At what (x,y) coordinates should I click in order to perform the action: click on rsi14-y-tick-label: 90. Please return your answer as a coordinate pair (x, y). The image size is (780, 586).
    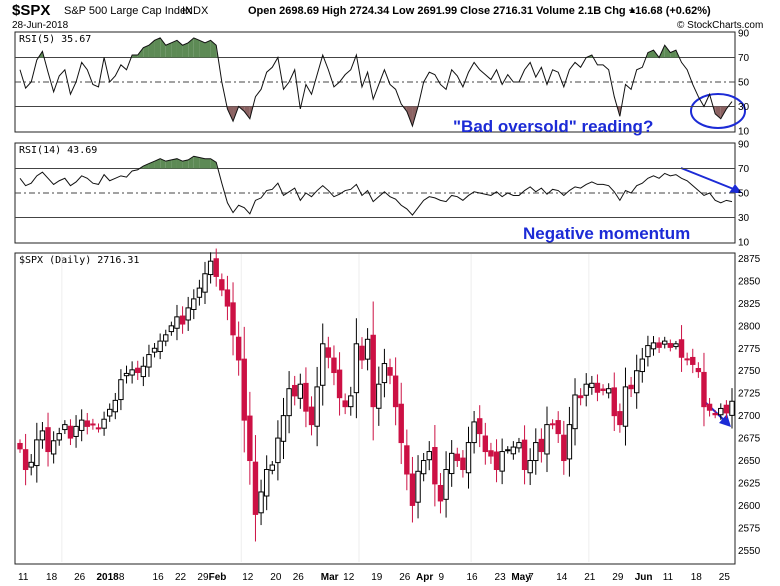
    Looking at the image, I should click on (744, 145).